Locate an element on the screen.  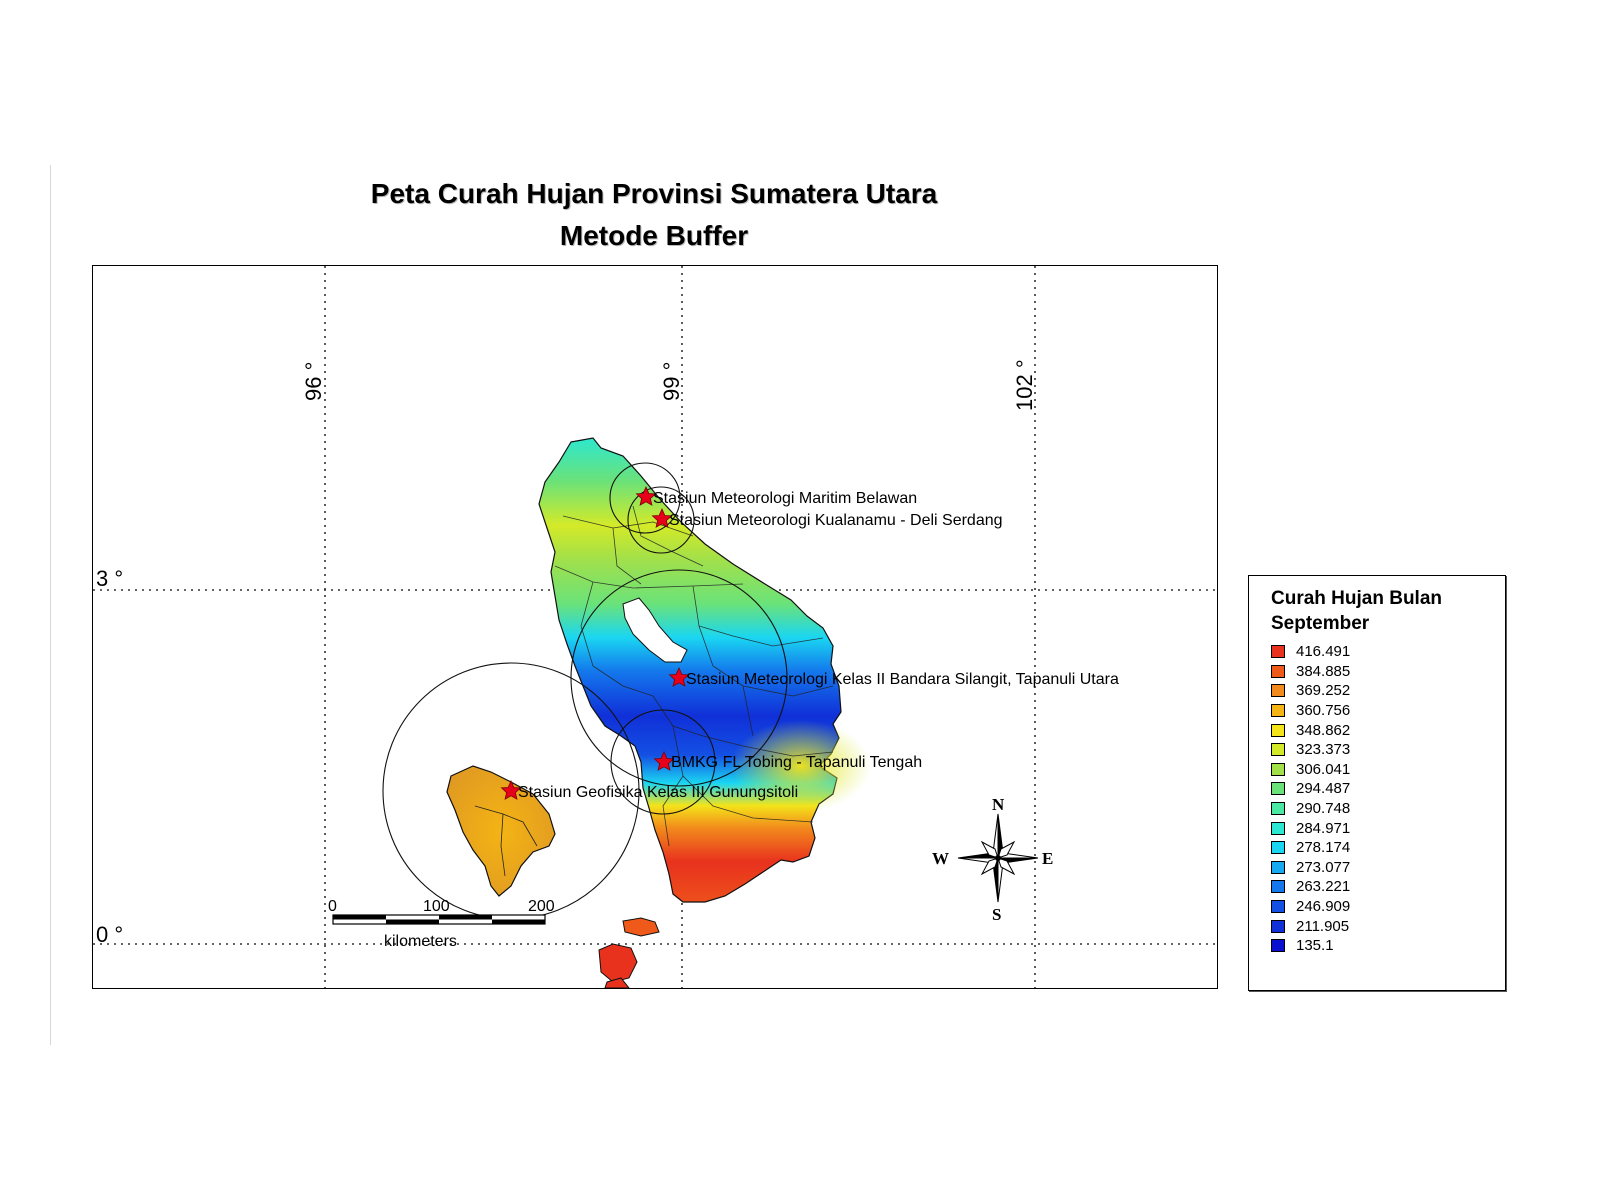
nias-boundaries is located at coordinates (506, 841).